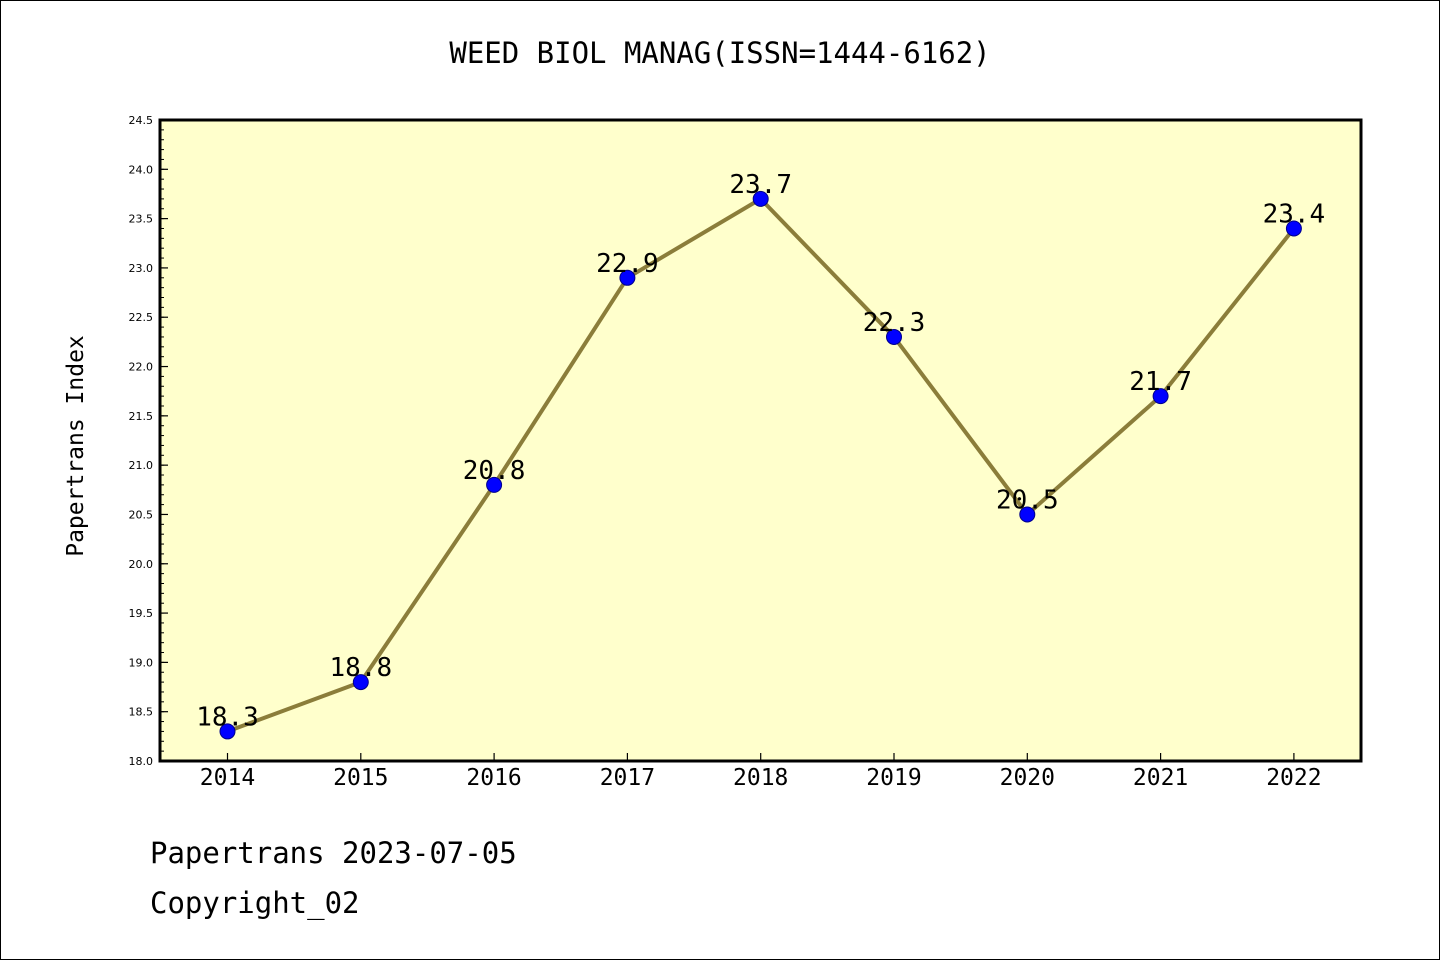 This screenshot has height=960, width=1440. Describe the element at coordinates (141, 564) in the screenshot. I see `y-tick-label: 20.0` at that location.